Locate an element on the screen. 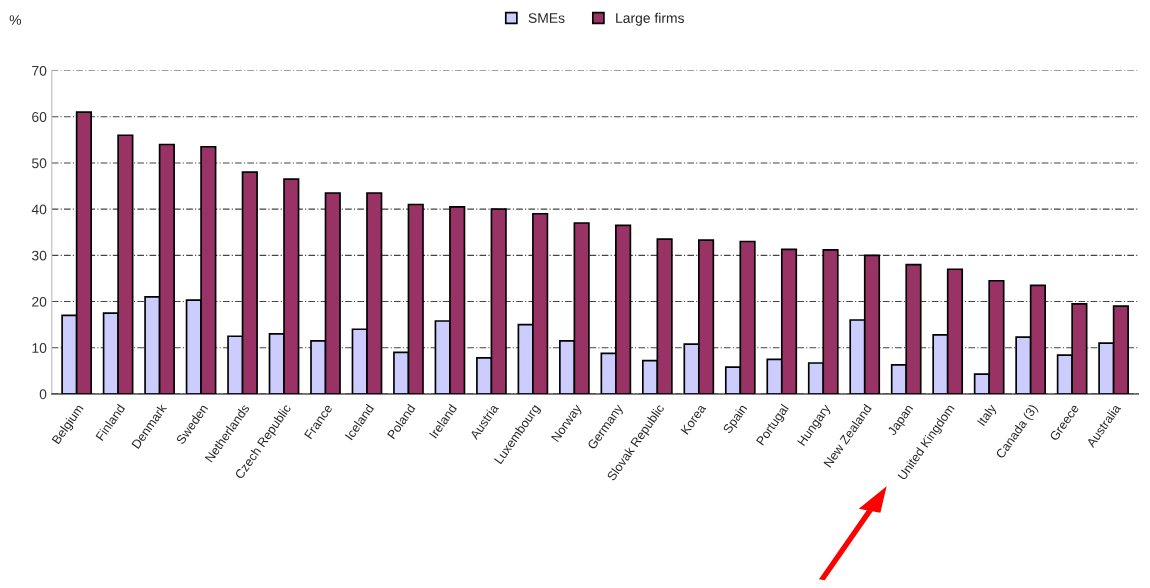  legend-label: SMEs is located at coordinates (546, 18).